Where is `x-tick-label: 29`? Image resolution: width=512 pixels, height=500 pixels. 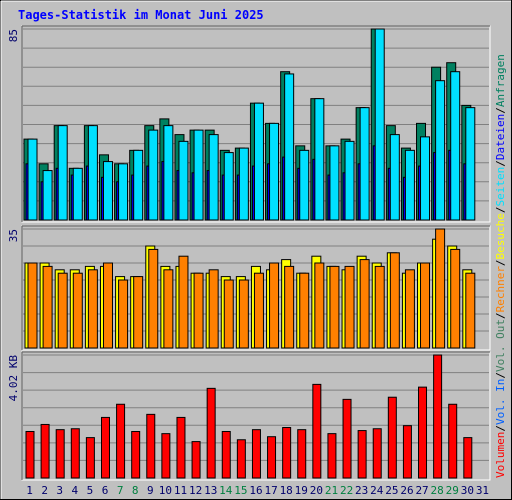
x-tick-label: 29 is located at coordinates (452, 490).